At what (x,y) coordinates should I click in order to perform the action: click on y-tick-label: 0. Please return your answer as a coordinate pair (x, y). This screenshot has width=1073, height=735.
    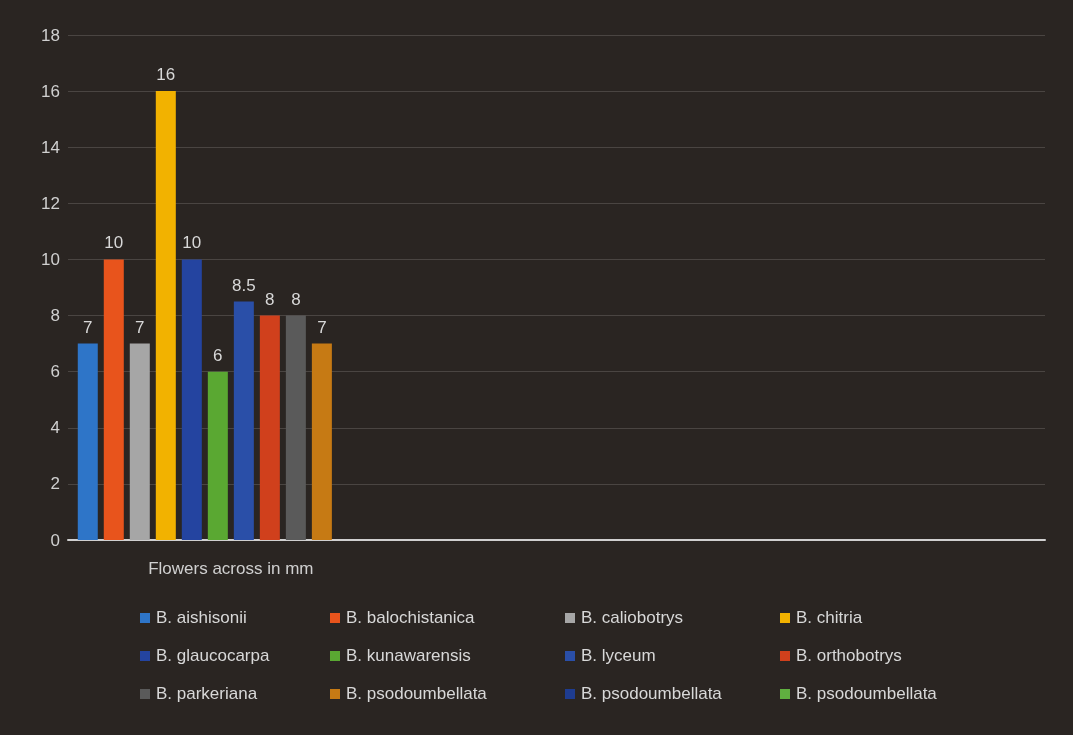
    Looking at the image, I should click on (55, 540).